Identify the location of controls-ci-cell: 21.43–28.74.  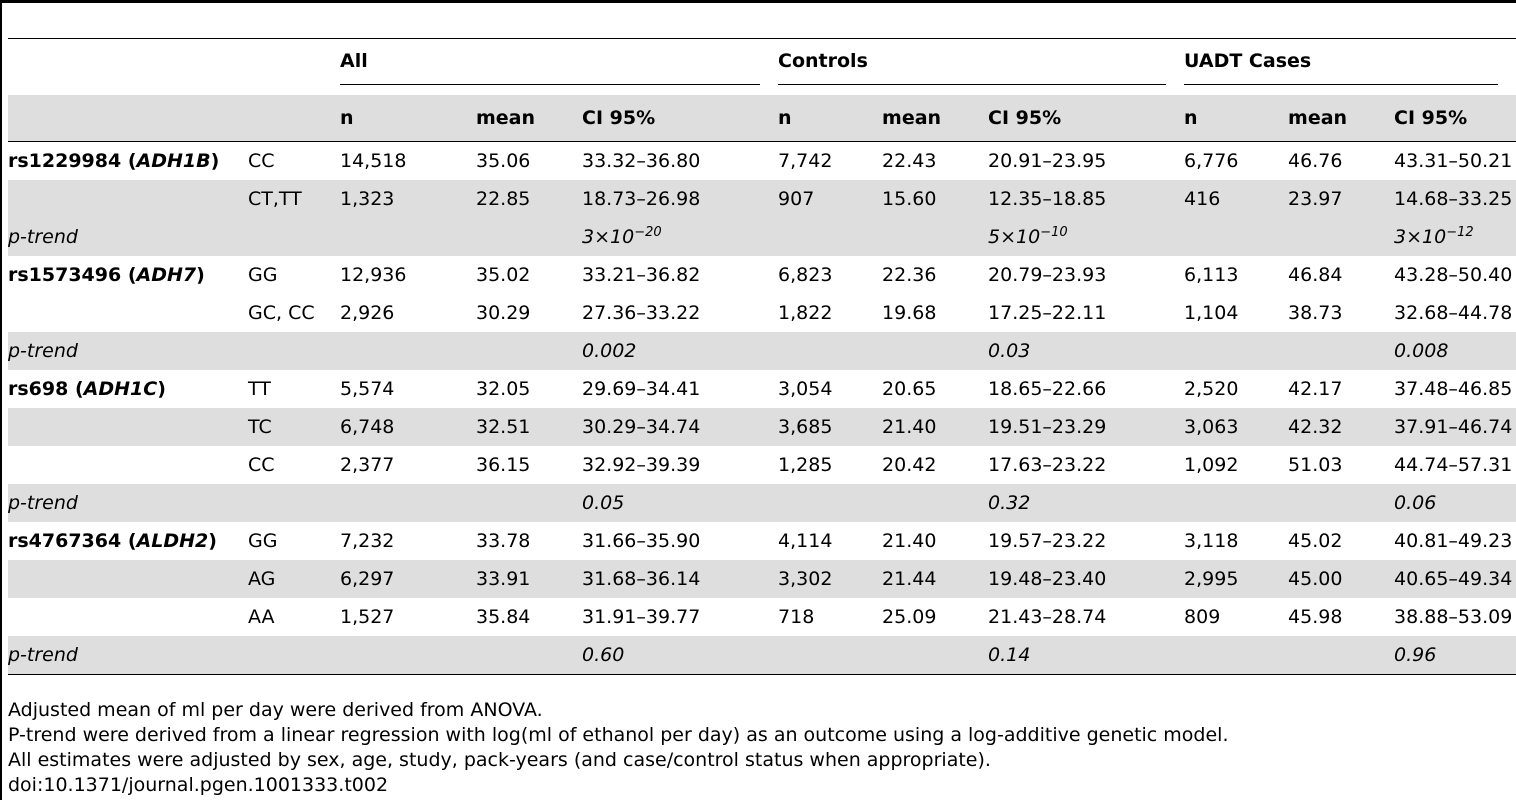
(1047, 617).